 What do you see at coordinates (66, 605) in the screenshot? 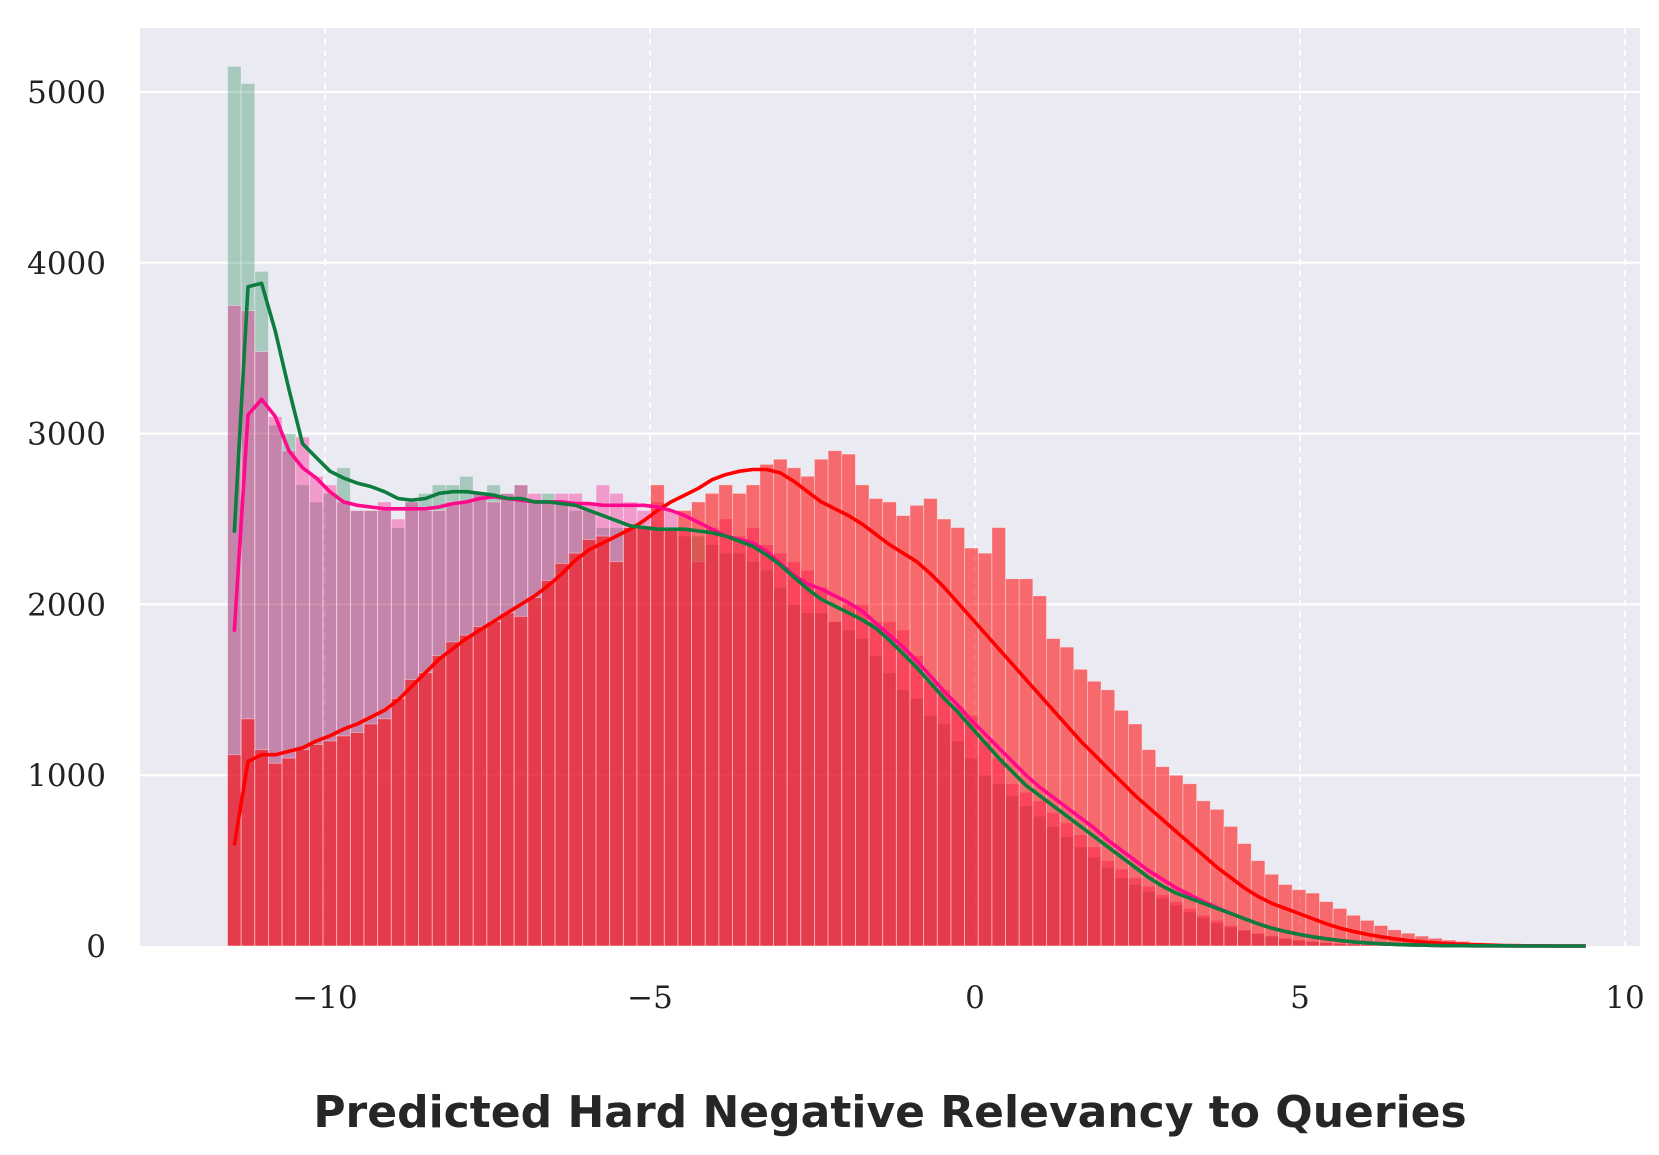
I see `y-tick-label: 2000` at bounding box center [66, 605].